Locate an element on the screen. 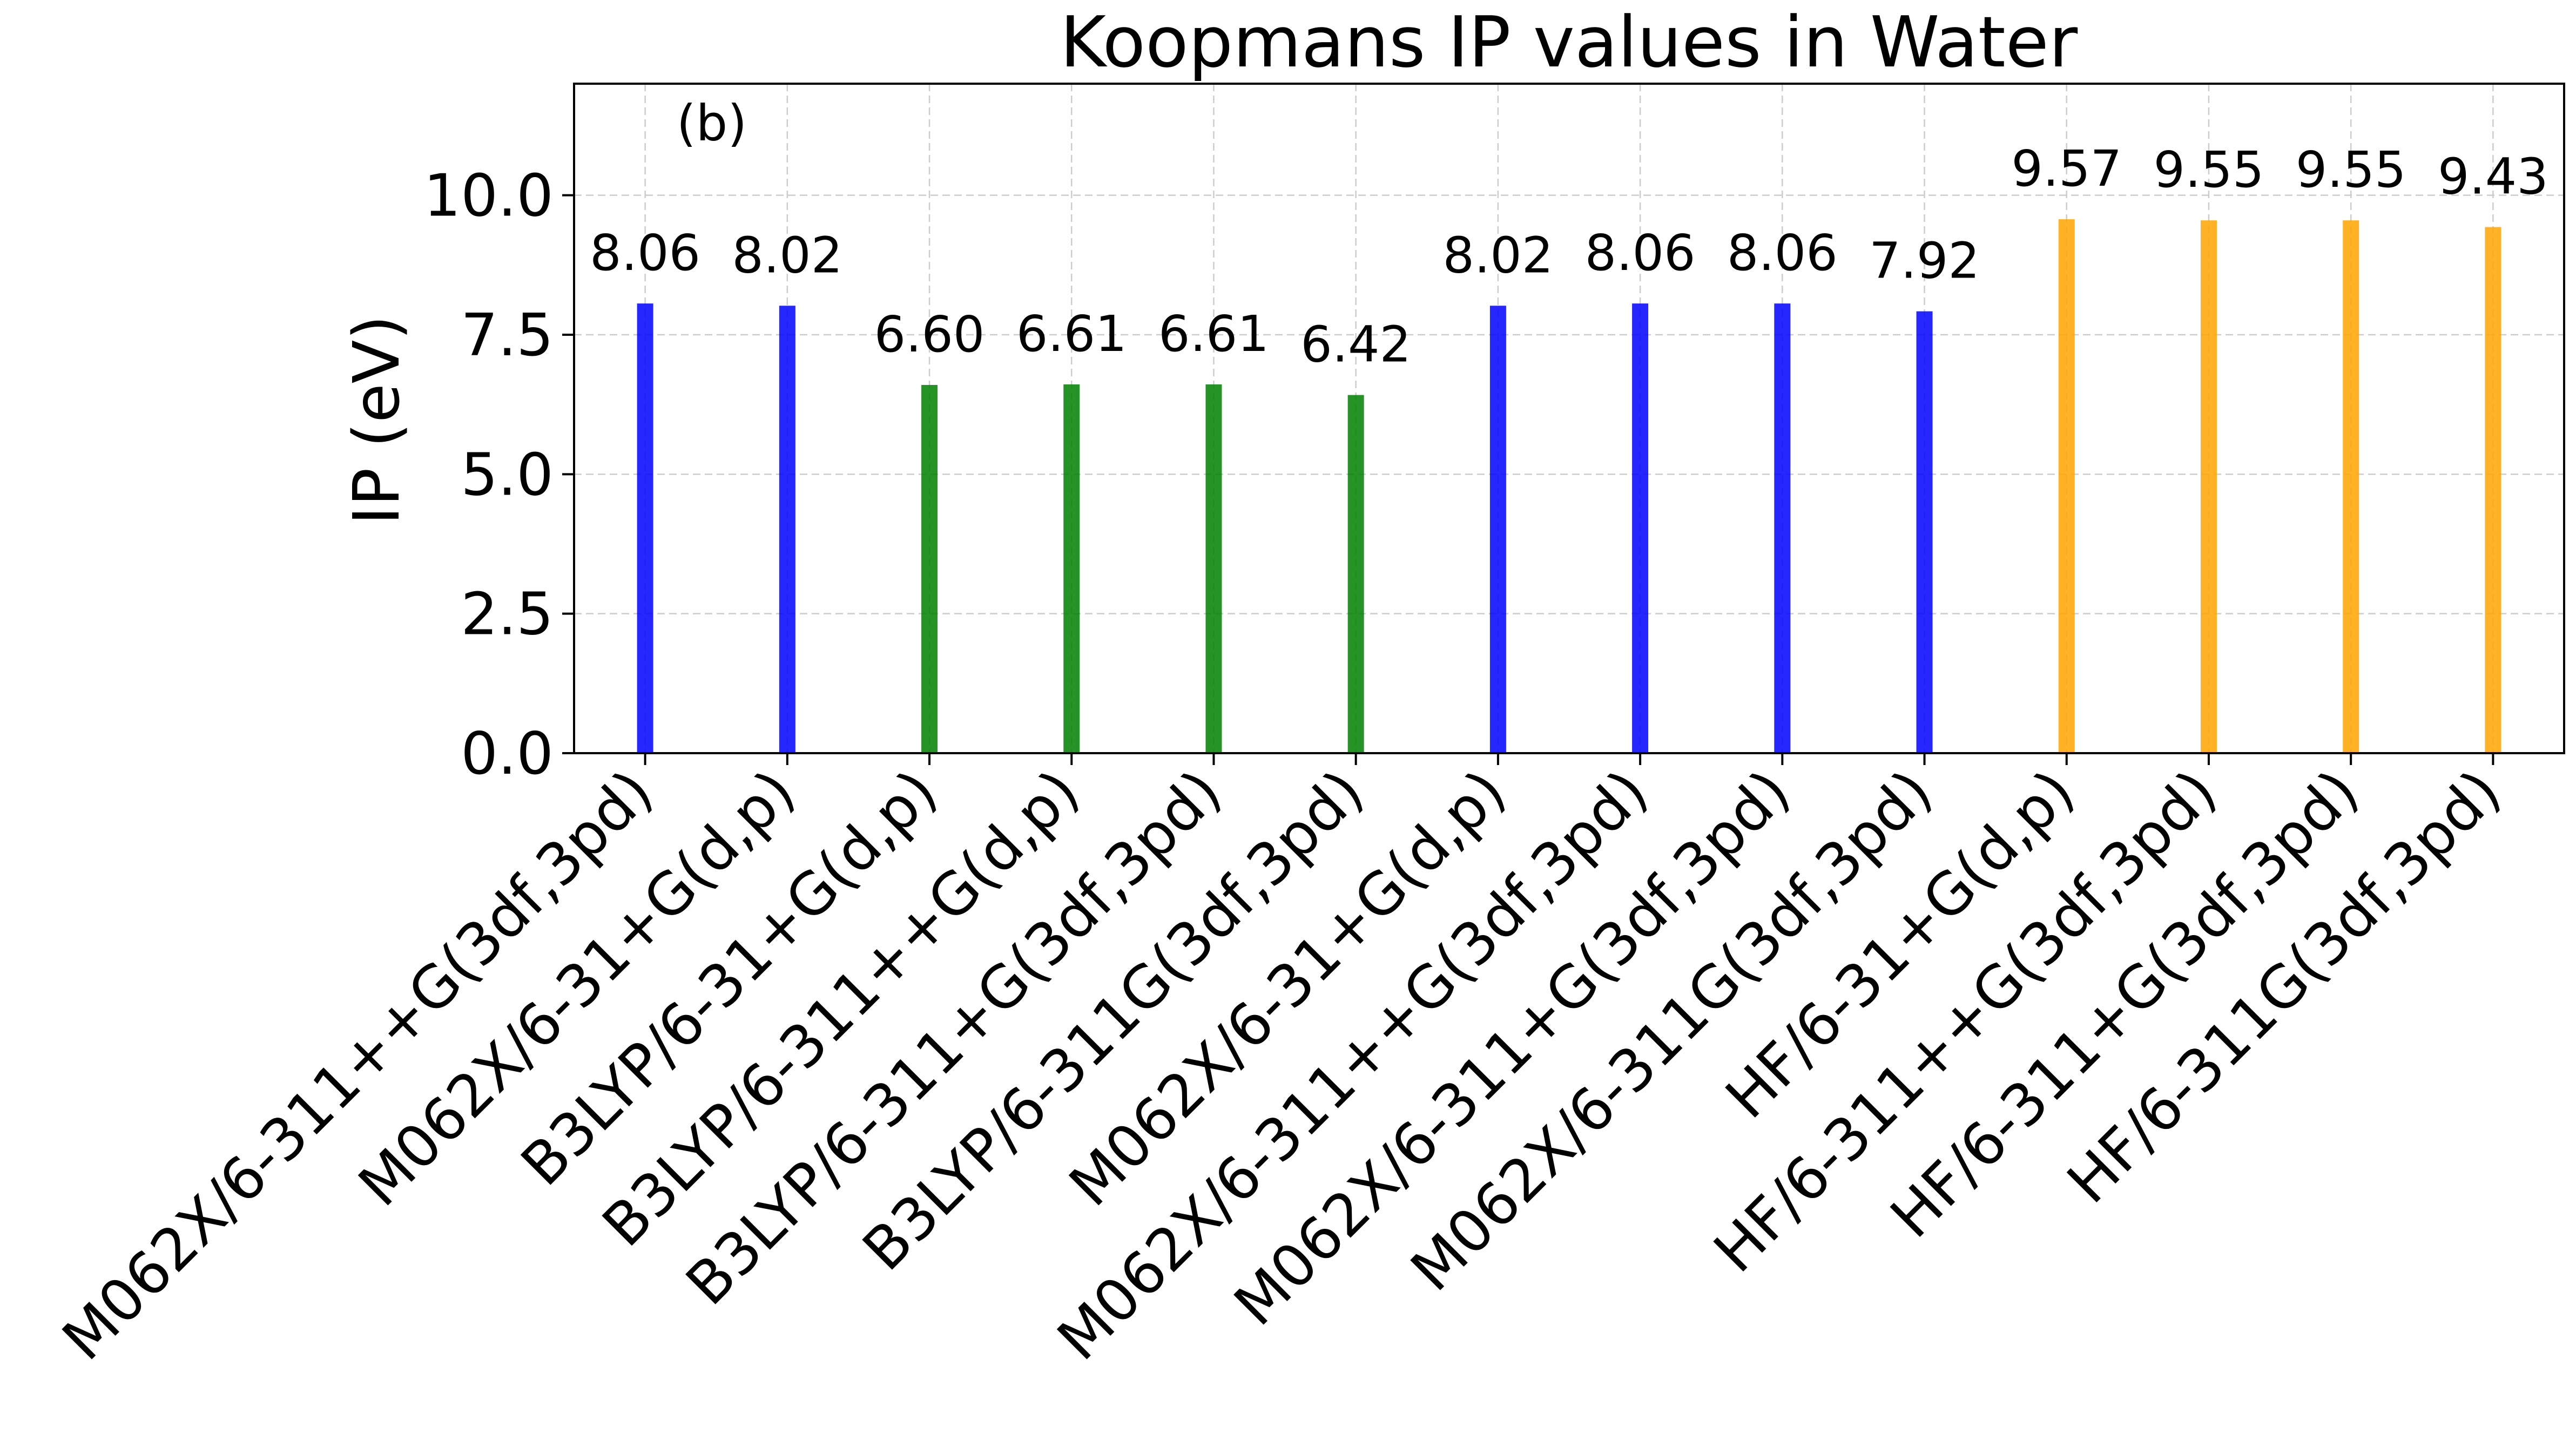 The image size is (2576, 1441). value-label-9: 7.92 is located at coordinates (1924, 261).